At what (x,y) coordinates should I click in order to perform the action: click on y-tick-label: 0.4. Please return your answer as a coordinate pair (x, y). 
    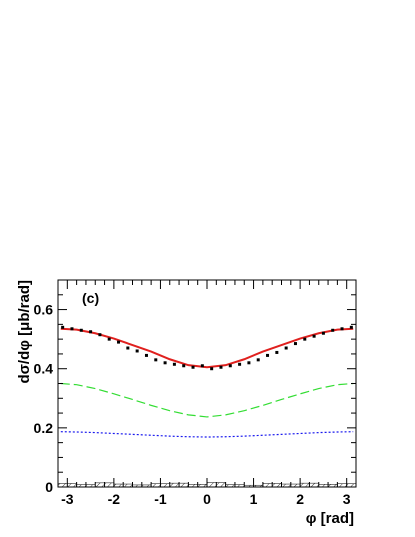
    Looking at the image, I should click on (44, 369).